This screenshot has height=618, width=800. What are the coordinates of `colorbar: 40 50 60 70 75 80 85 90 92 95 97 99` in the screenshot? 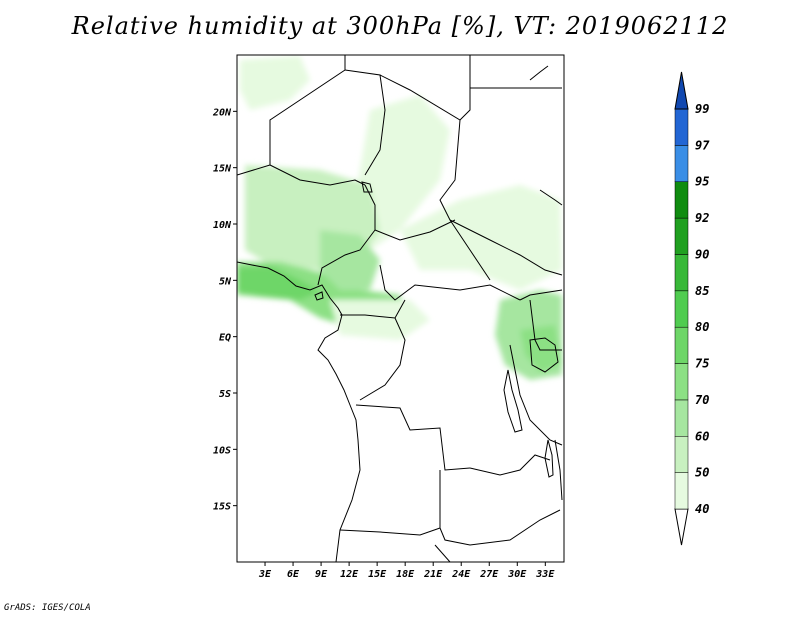 It's located at (692, 308).